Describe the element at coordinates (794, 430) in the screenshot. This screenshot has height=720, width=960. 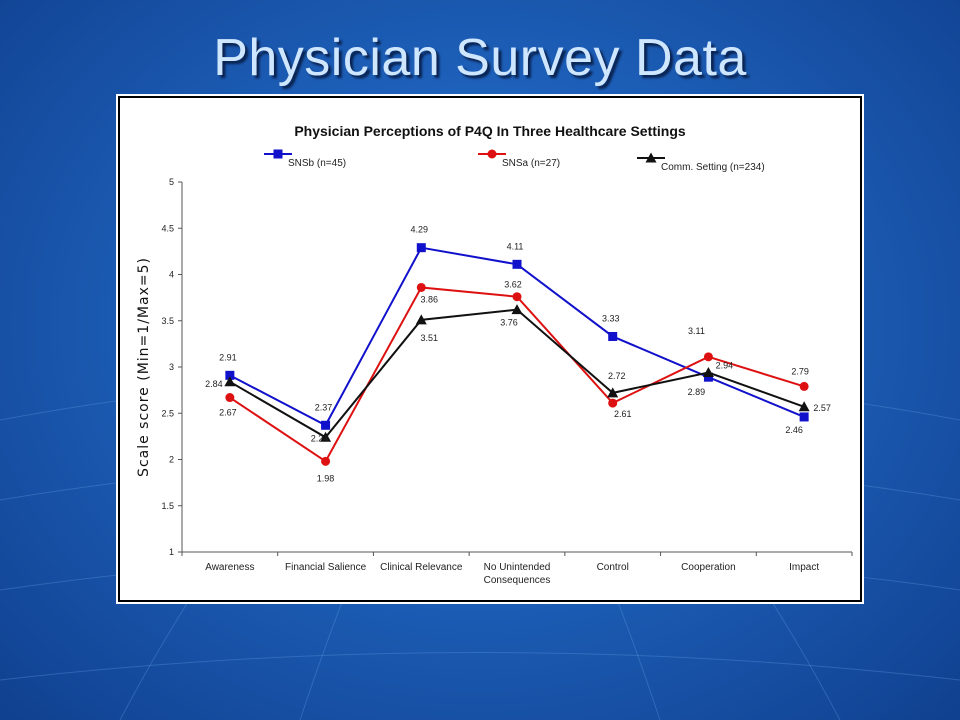
I see `data-label: 2.46` at that location.